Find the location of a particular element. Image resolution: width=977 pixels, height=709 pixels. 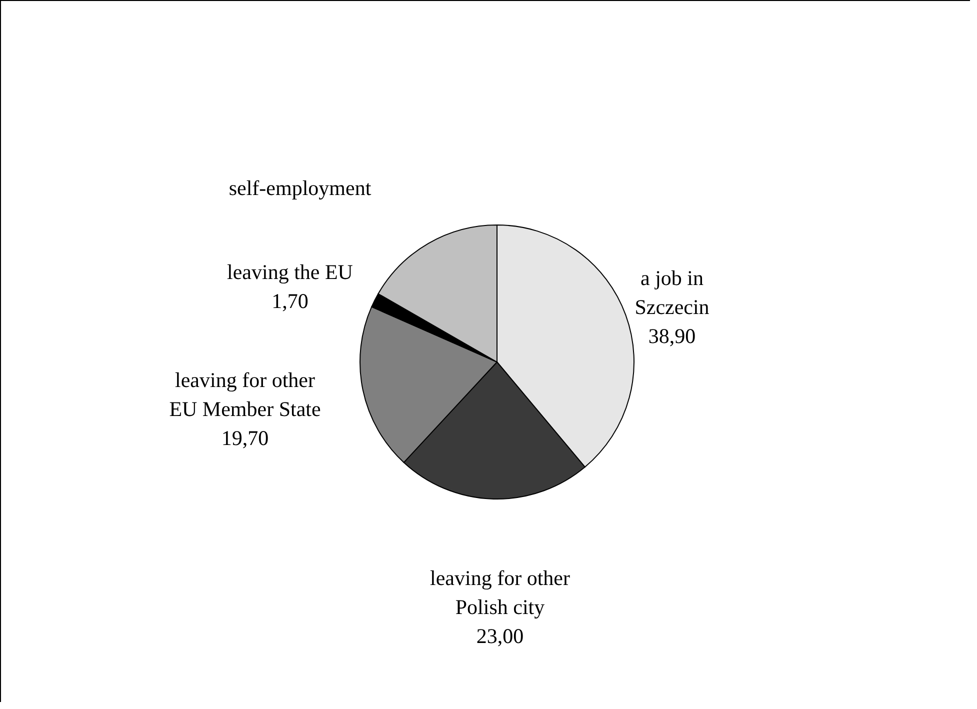

slice-label: leaving the EU is located at coordinates (290, 272).